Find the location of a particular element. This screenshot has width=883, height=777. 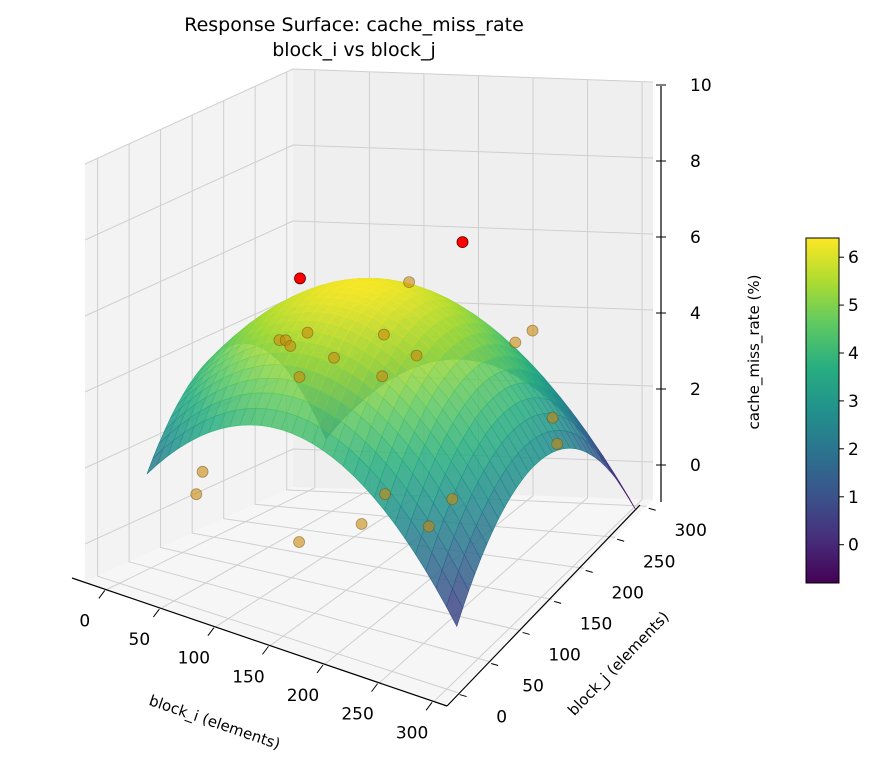

y-tick-label: 100 is located at coordinates (564, 655).